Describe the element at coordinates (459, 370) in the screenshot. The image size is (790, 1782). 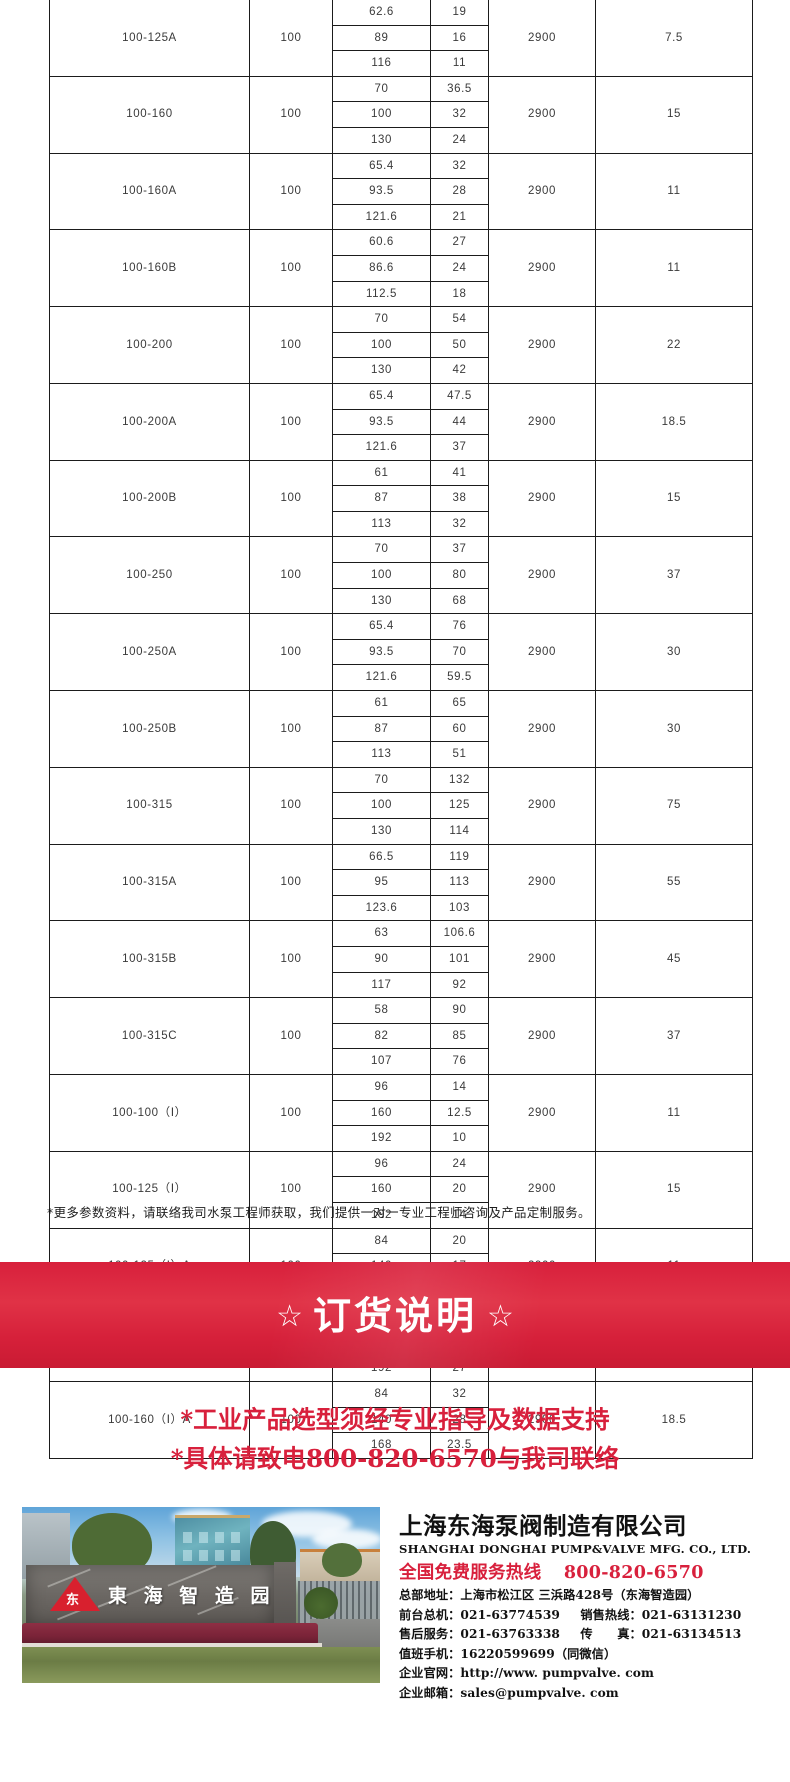
I see `cell-head: 42` at that location.